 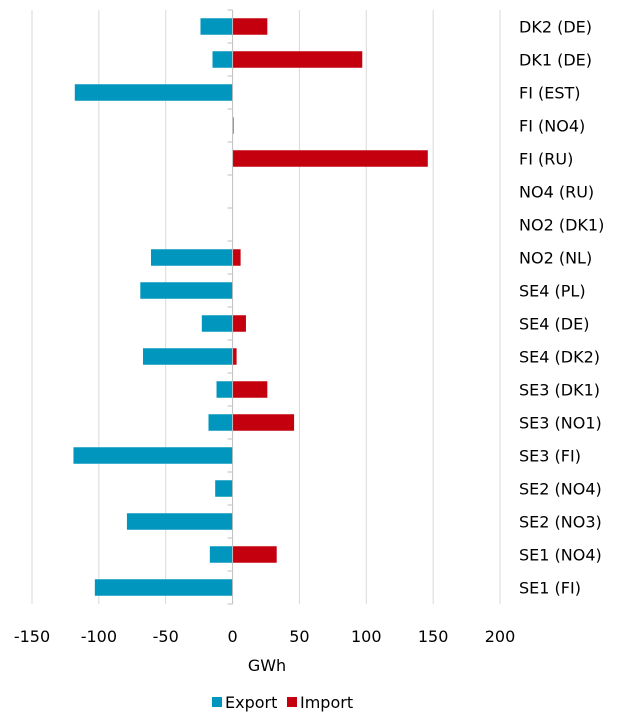 I want to click on x-tick-label: 0, so click(x=232, y=636).